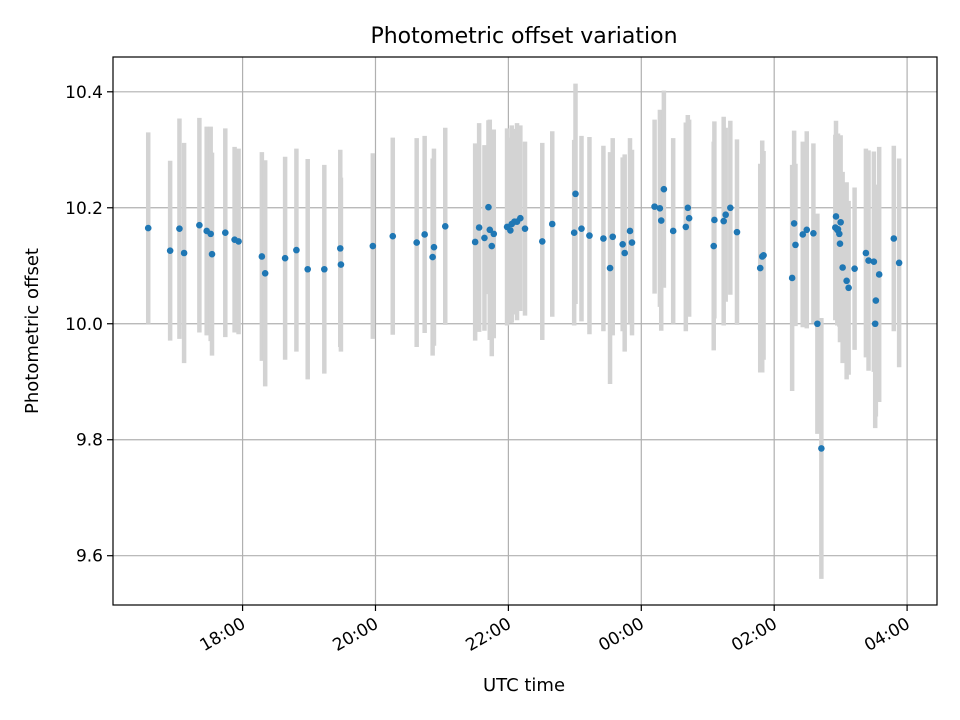 The image size is (960, 720). I want to click on y-axis: 9.6 9.8 10.0 10.2 10.4, so click(89, 325).